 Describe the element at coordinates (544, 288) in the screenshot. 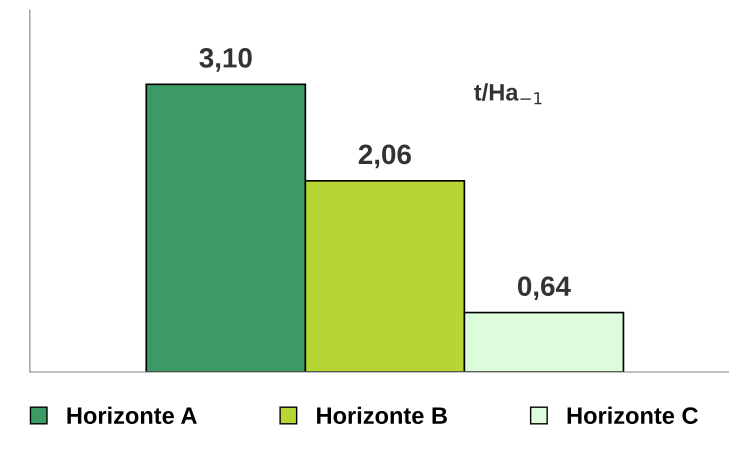

I see `data-label: 0,64` at that location.